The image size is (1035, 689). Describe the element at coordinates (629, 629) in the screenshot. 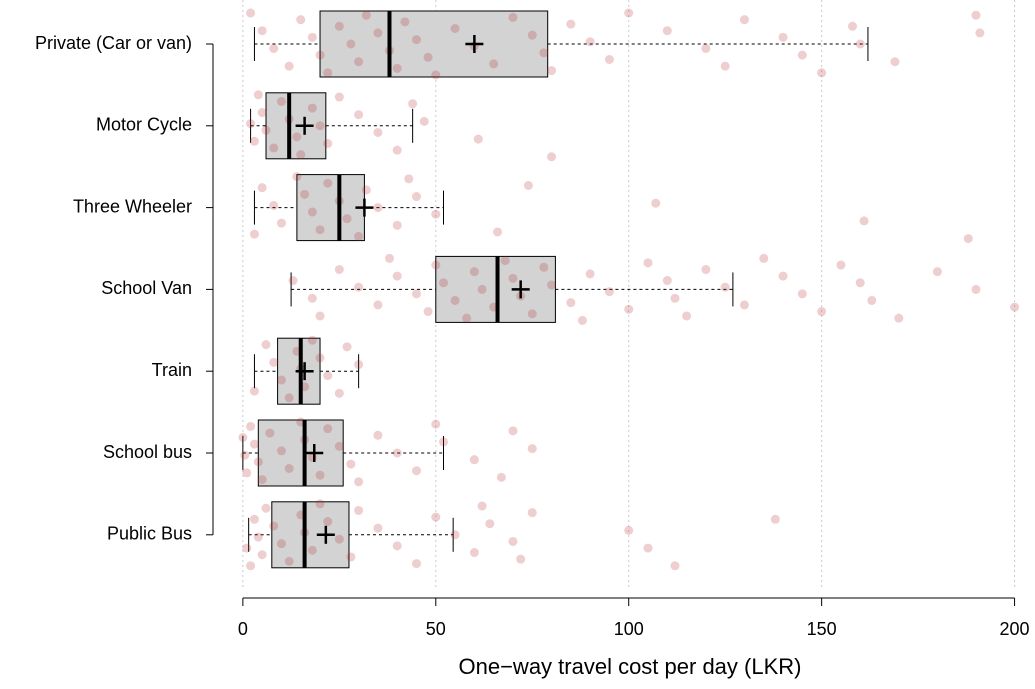

I see `x-tick-label: 100` at that location.